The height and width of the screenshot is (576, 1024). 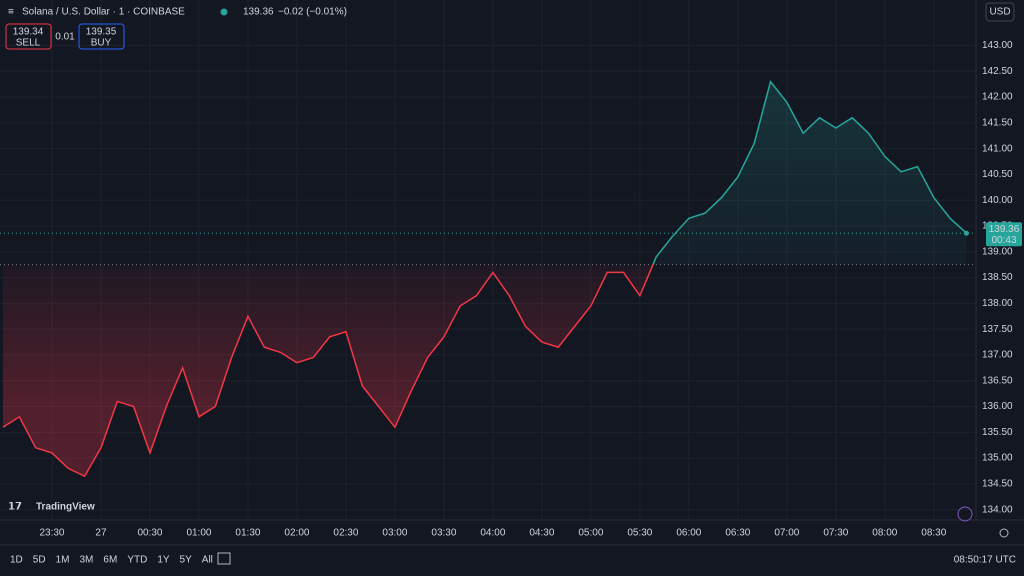 I want to click on y-tick-label: 136.00, so click(x=997, y=406).